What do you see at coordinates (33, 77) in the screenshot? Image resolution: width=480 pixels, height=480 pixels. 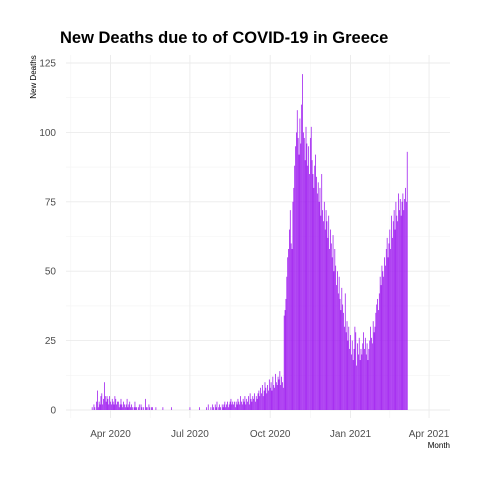 I see `y-axis-title: New Deaths` at bounding box center [33, 77].